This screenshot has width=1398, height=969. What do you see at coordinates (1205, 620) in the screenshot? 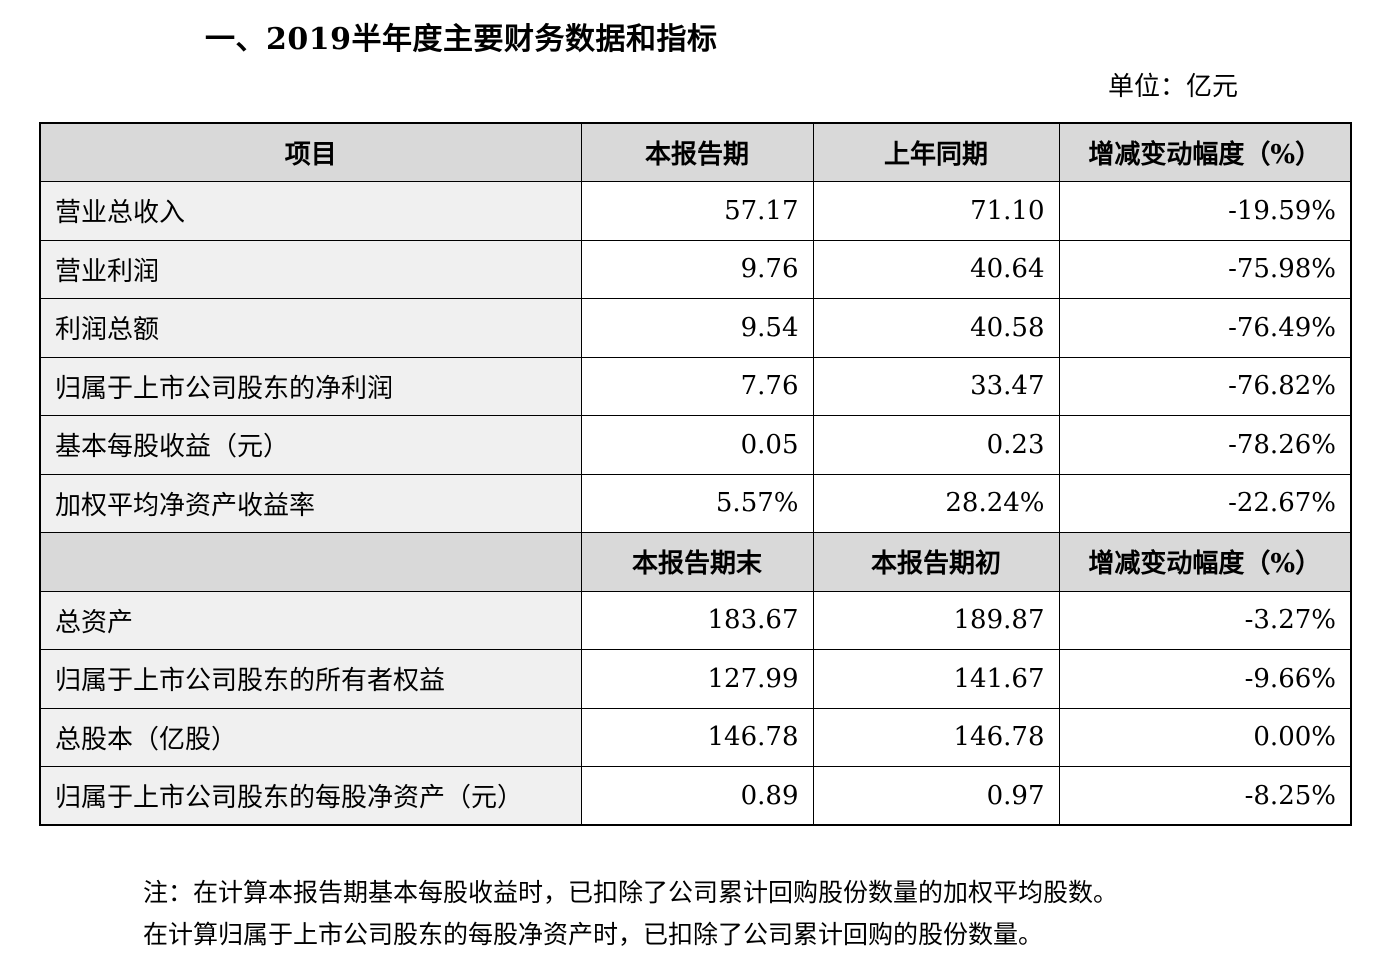
I see `table-cell: -3.27%` at bounding box center [1205, 620].